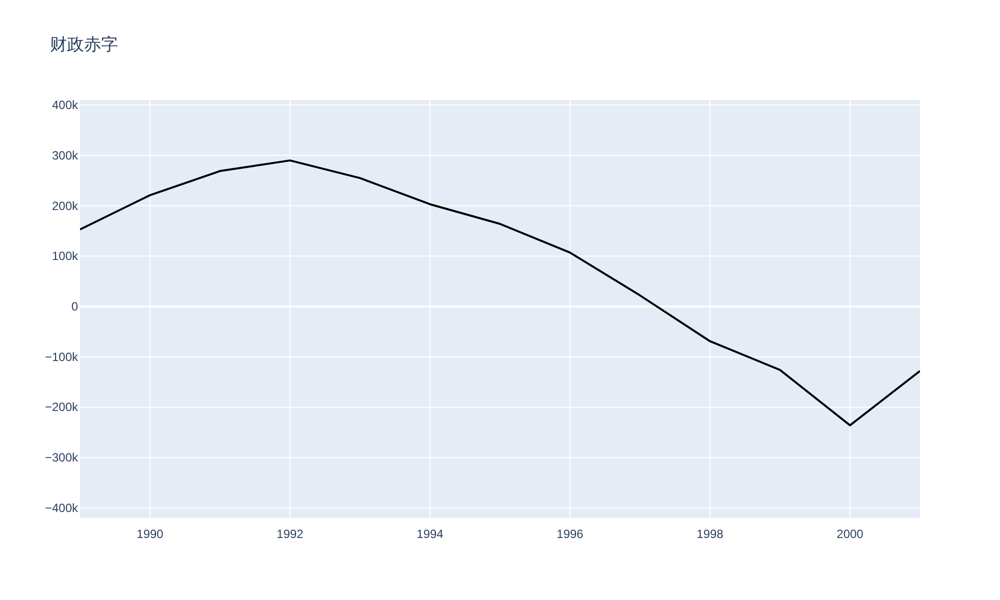  I want to click on x-tick-label: 1992, so click(290, 534).